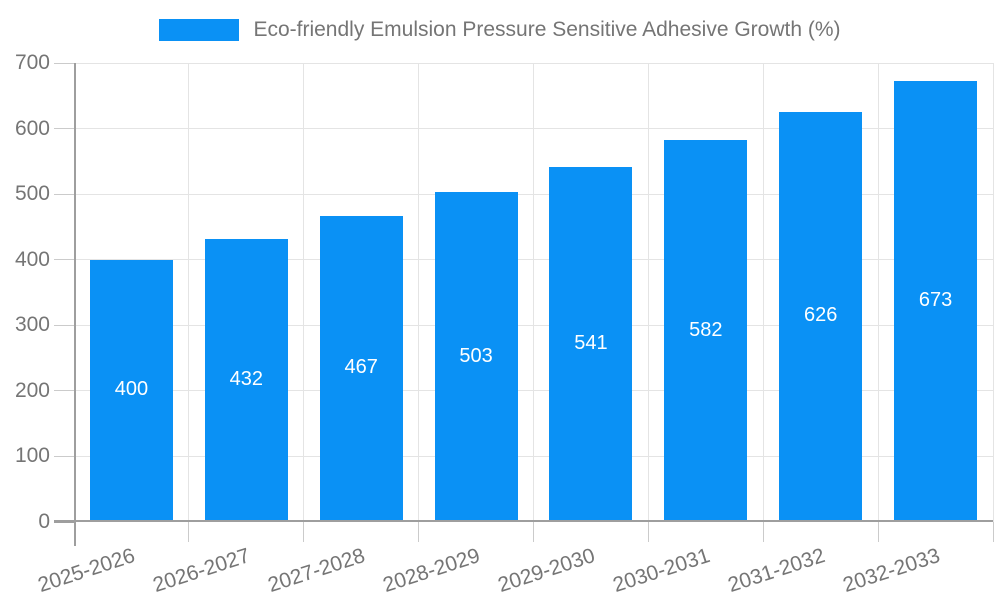  I want to click on bar-2025-2026: 400, so click(131, 389).